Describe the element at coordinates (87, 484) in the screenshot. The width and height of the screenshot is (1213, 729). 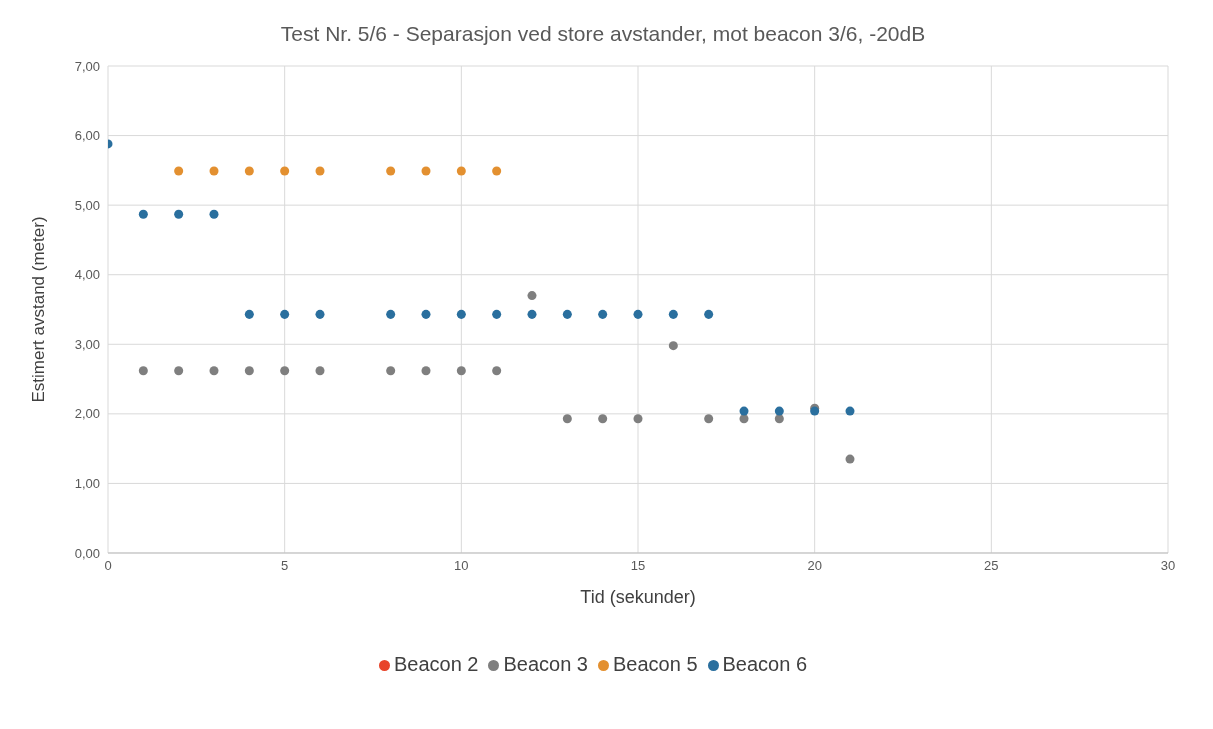
I see `y-tick-label: 1,00` at that location.